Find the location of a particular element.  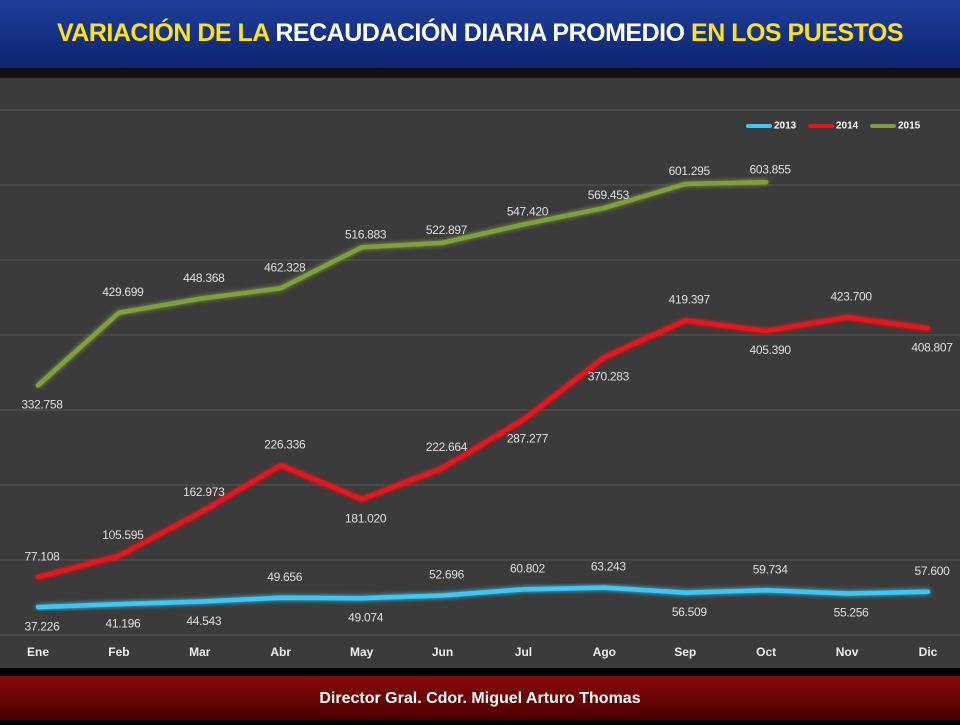

data-label: 55.256 is located at coordinates (852, 613).